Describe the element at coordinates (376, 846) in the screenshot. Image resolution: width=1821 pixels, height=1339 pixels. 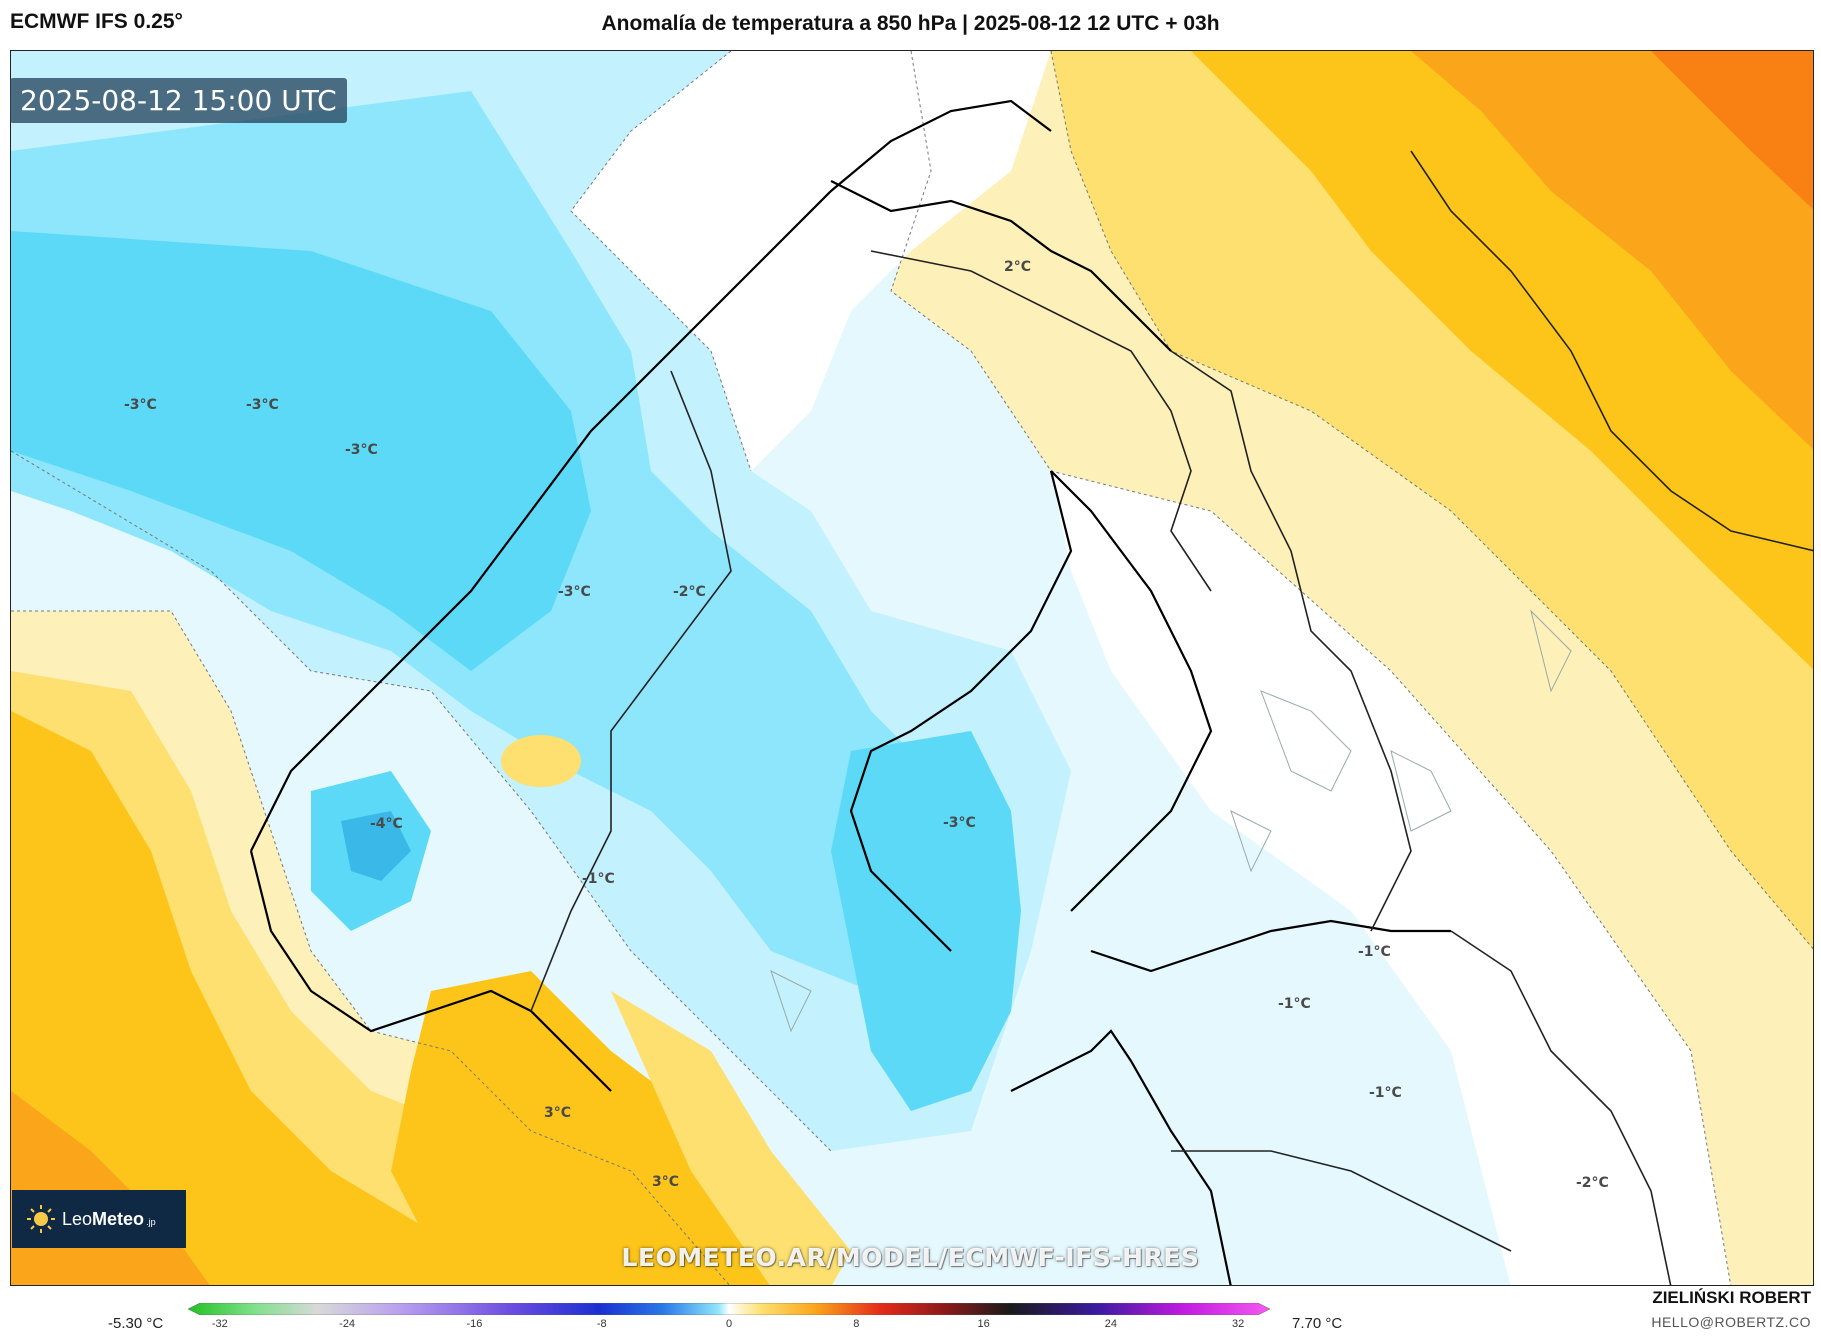
I see `cold-spot-core` at that location.